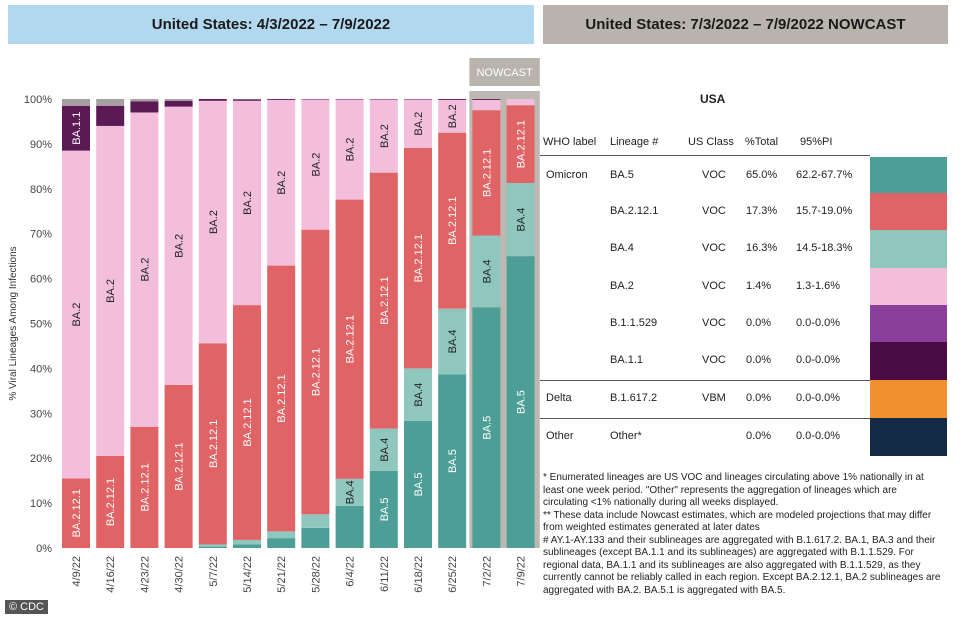 This screenshot has width=964, height=619. I want to click on table-cell-total: 0.0%, so click(759, 398).